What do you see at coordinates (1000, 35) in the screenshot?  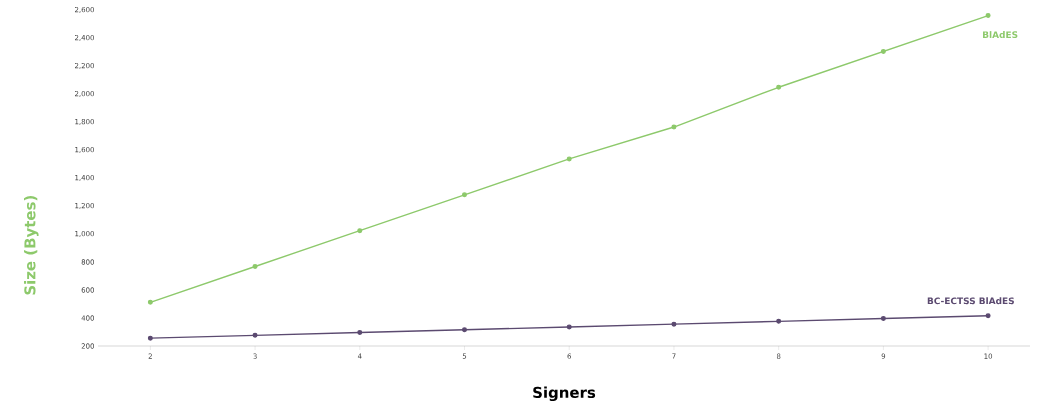 I see `series-label: BlAdES` at bounding box center [1000, 35].